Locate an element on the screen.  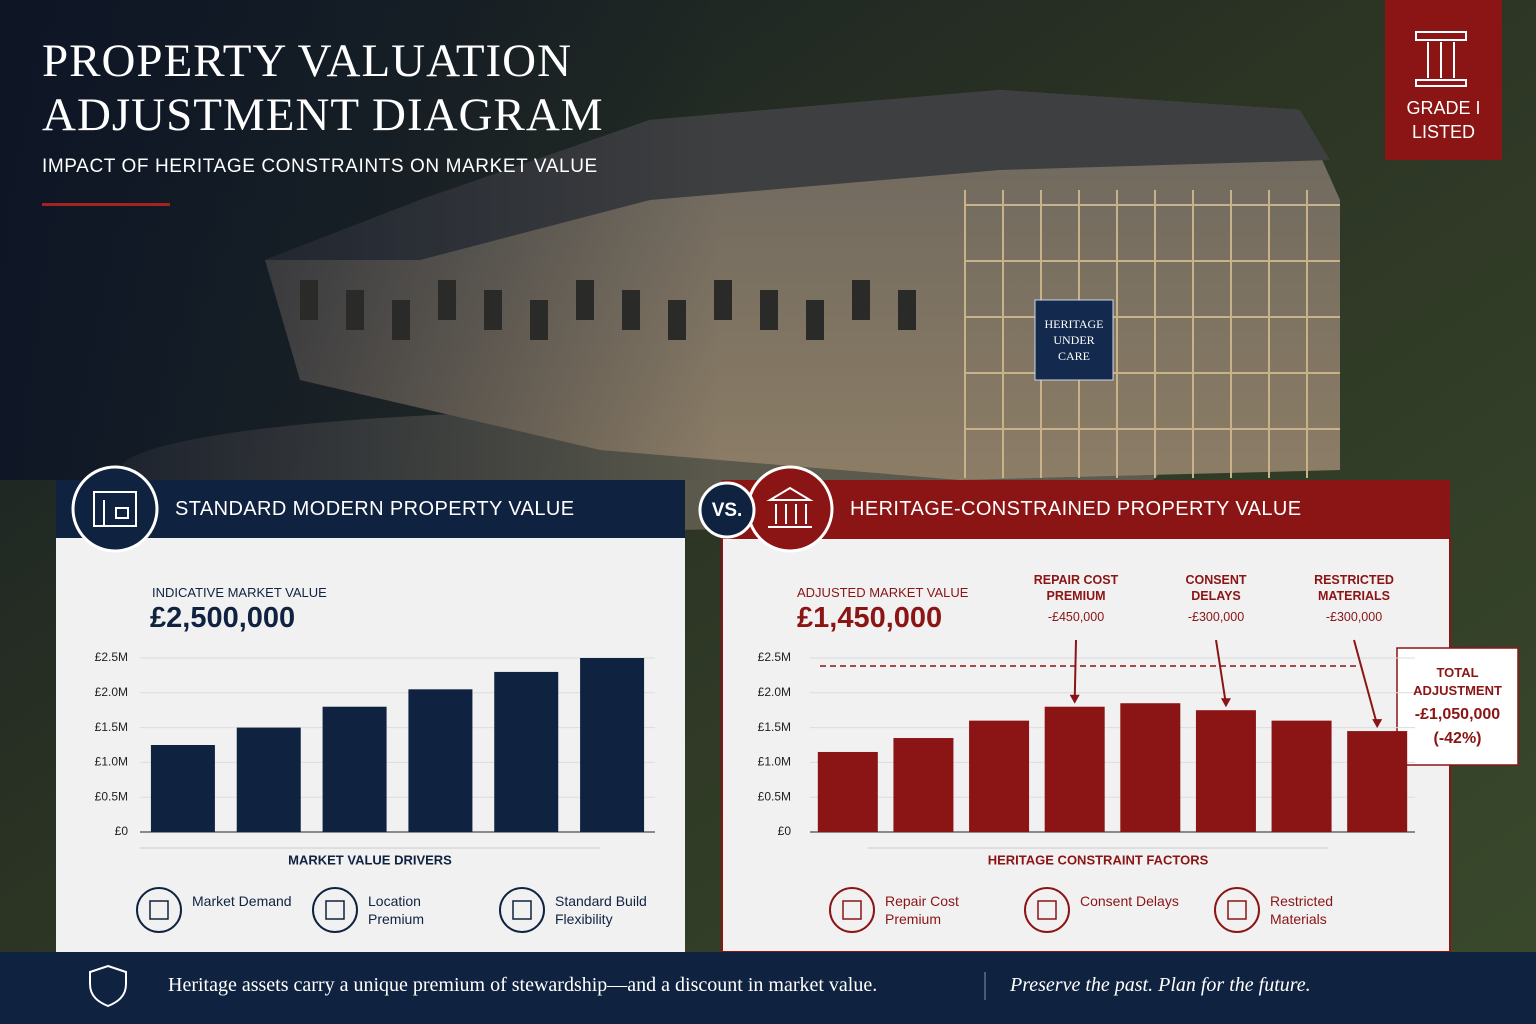
badge-label: GRADE I LISTED is located at coordinates (1443, 120).